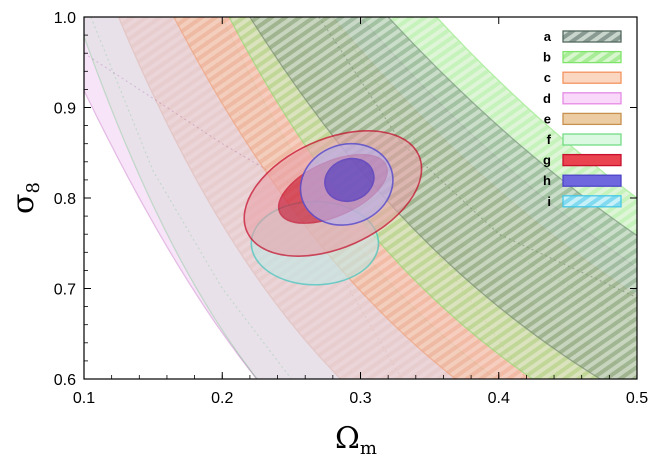 This screenshot has width=665, height=460. I want to click on legend-item-d: d, so click(582, 98).